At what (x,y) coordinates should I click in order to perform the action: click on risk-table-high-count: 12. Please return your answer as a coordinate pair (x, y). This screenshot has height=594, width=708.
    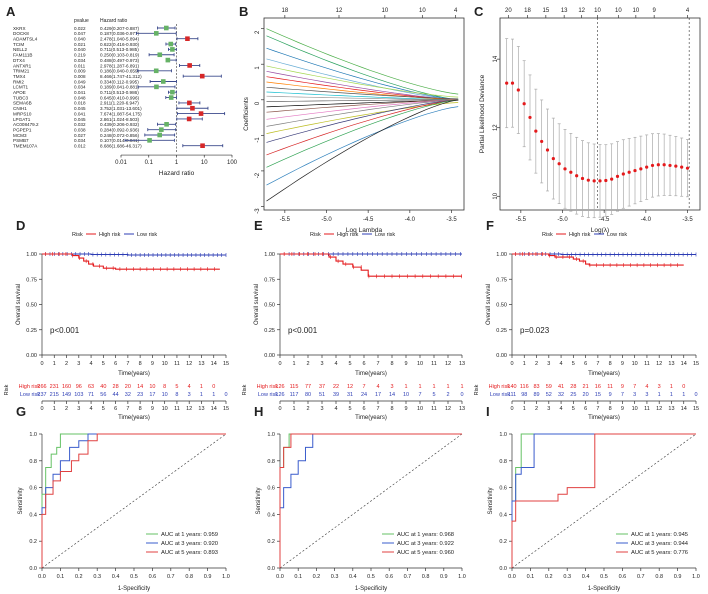
    Looking at the image, I should click on (350, 387).